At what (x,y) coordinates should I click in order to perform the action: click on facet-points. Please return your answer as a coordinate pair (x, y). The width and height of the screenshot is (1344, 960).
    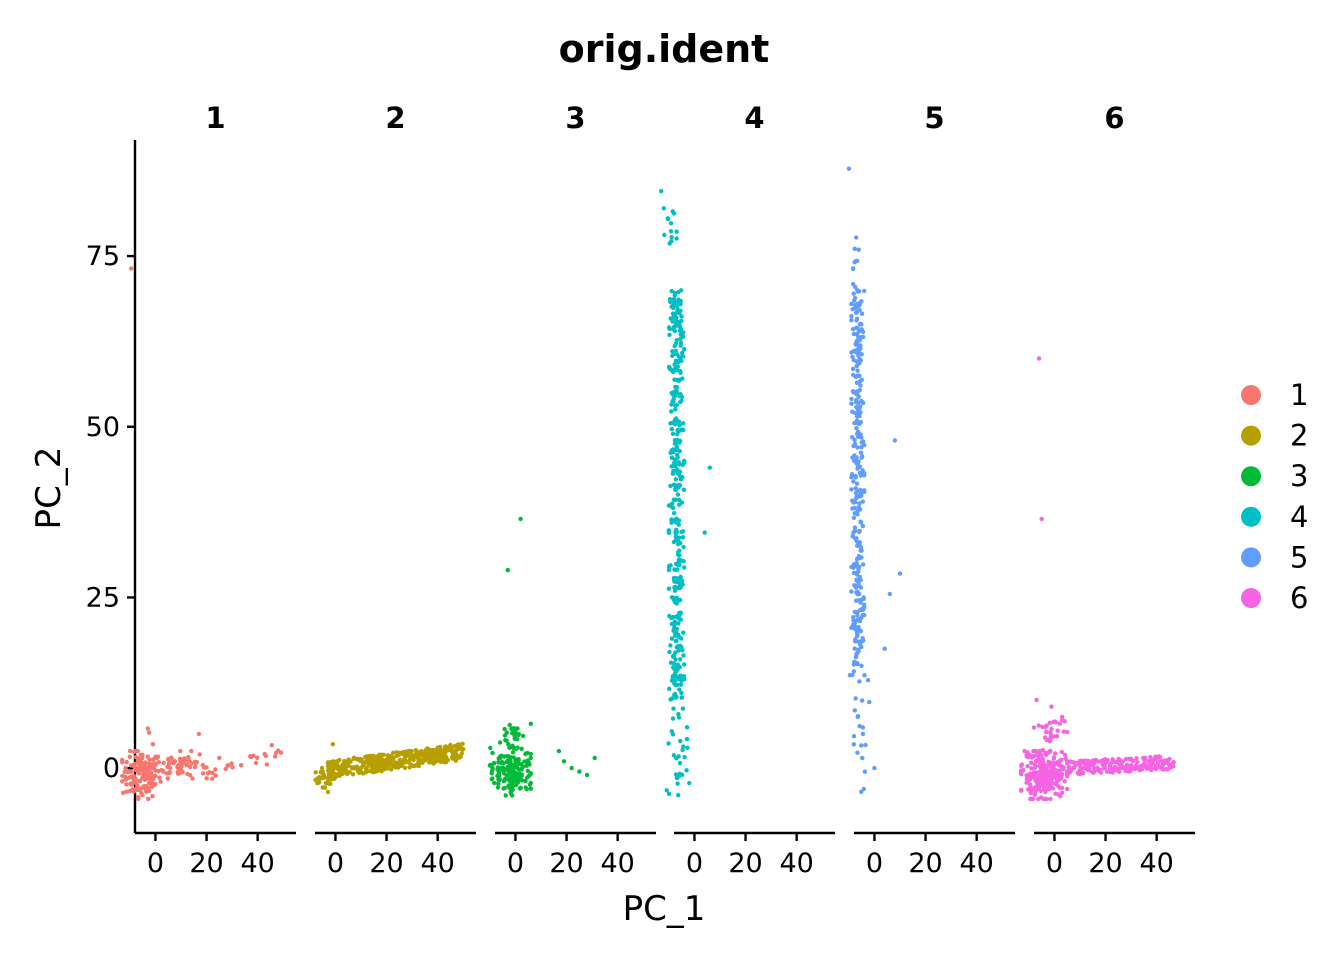
    Looking at the image, I should click on (1097, 579).